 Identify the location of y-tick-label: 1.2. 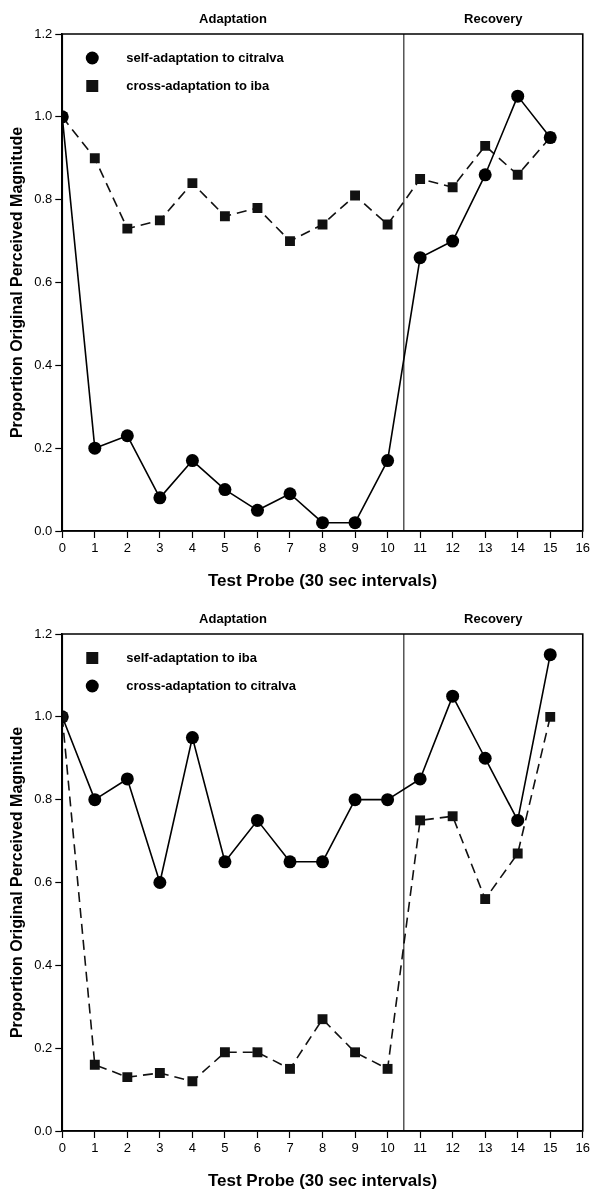
(43, 33).